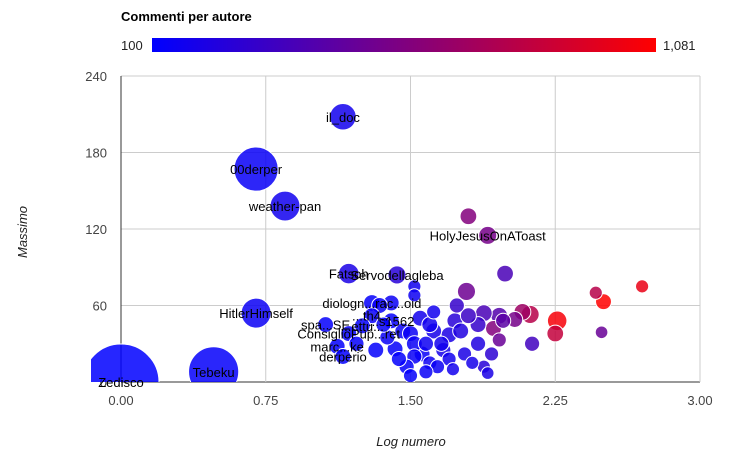 The image size is (733, 464). I want to click on x-tick-label: 3.00, so click(699, 400).